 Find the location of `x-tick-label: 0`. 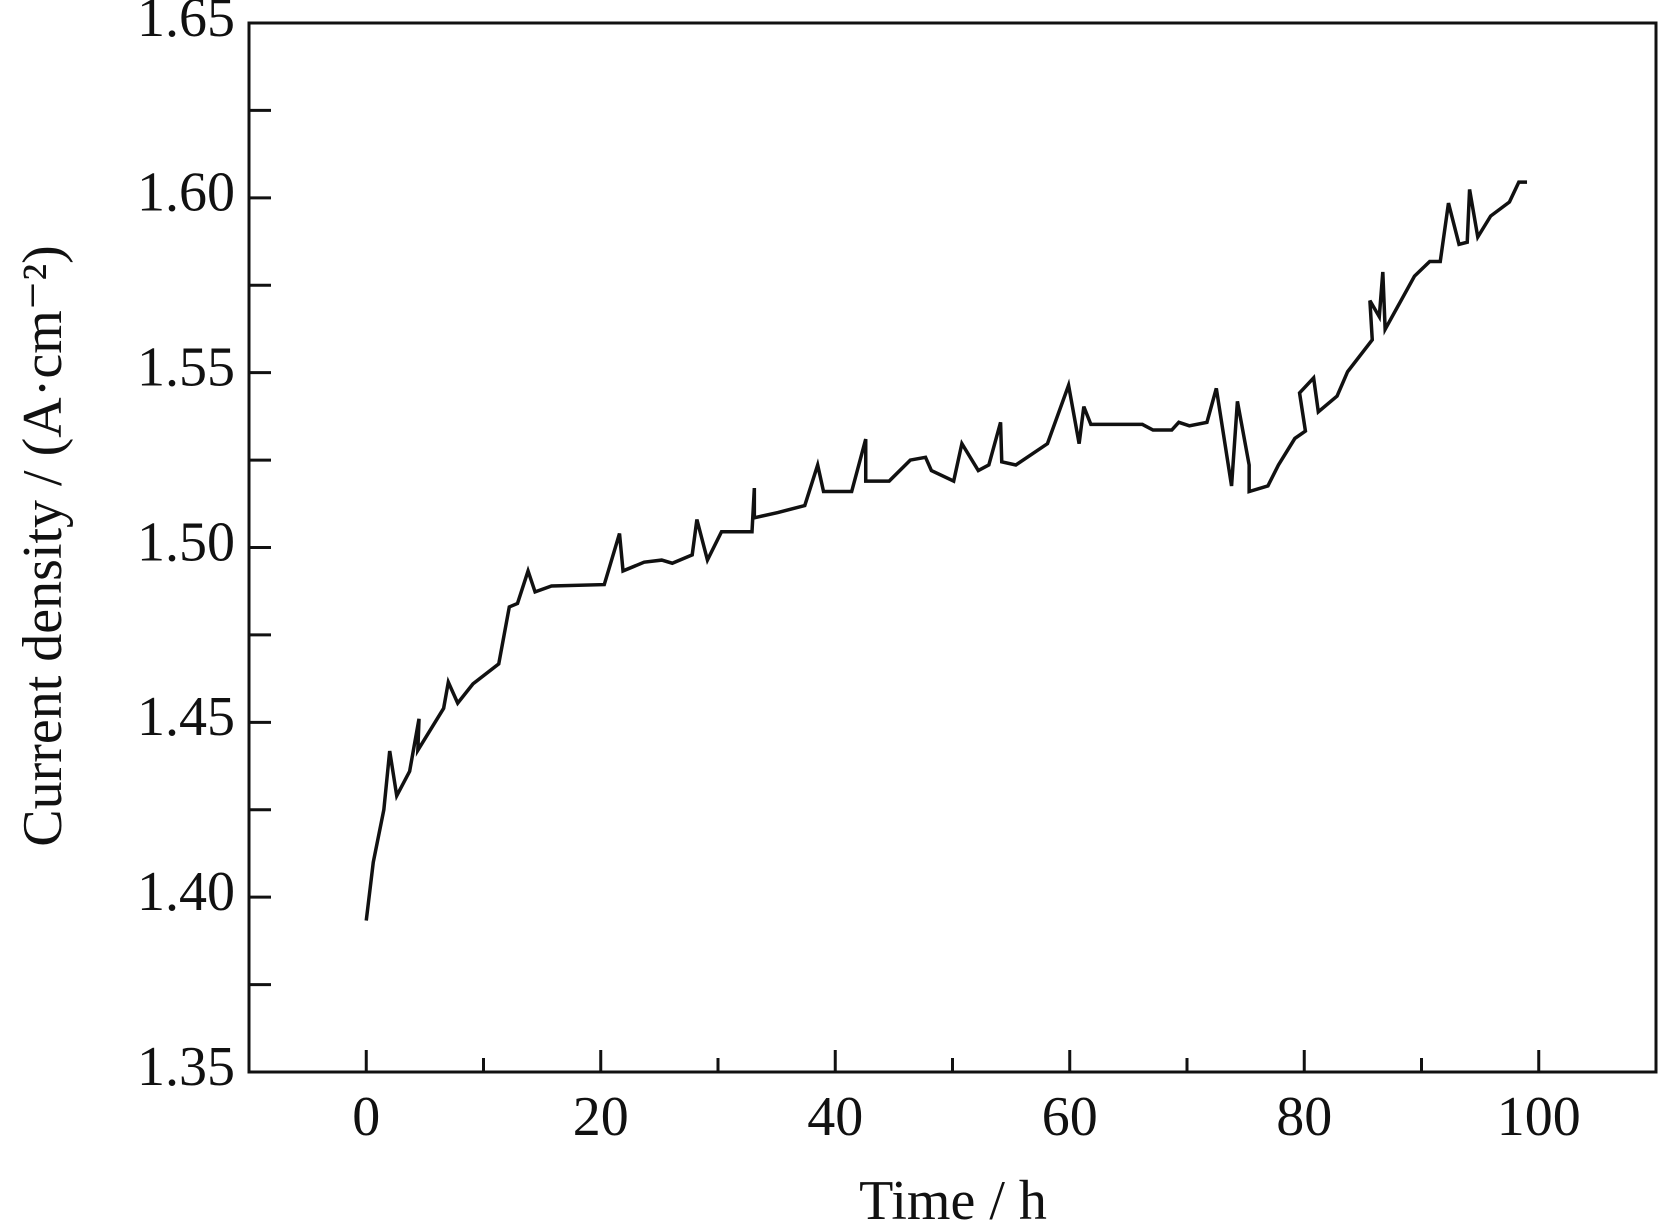

x-tick-label: 0 is located at coordinates (366, 1117).